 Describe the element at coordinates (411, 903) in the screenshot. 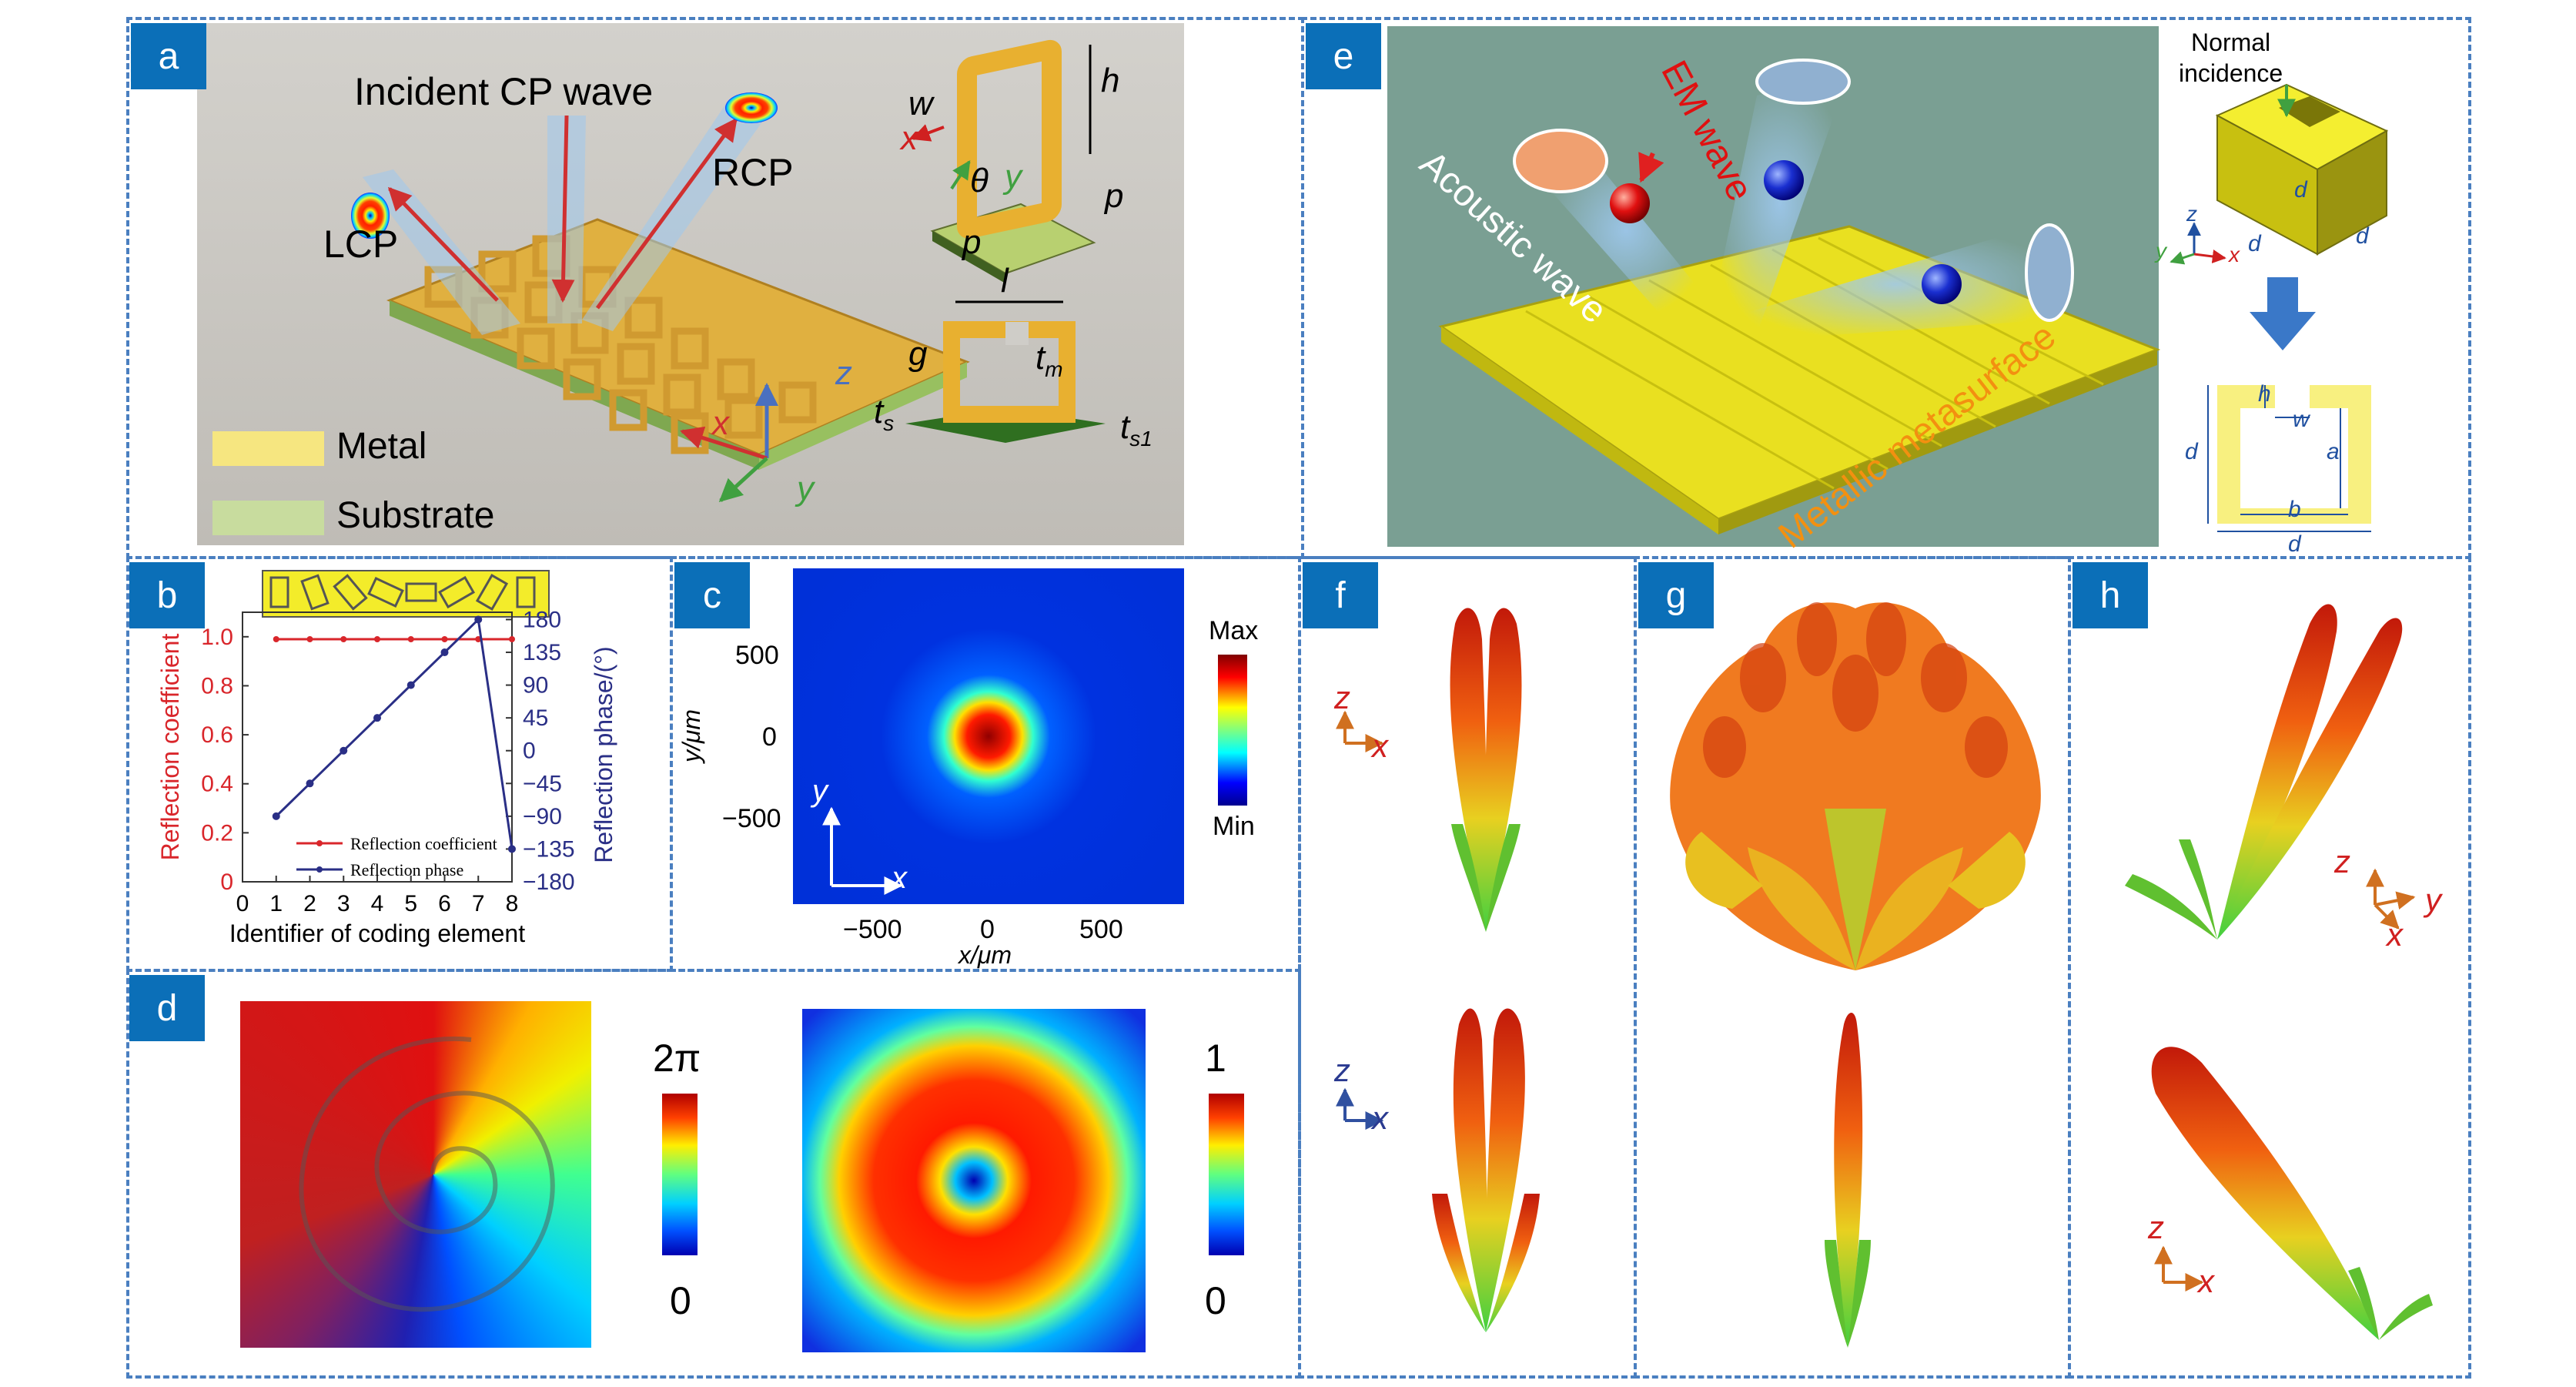

I see `x-tick-label: 5` at that location.